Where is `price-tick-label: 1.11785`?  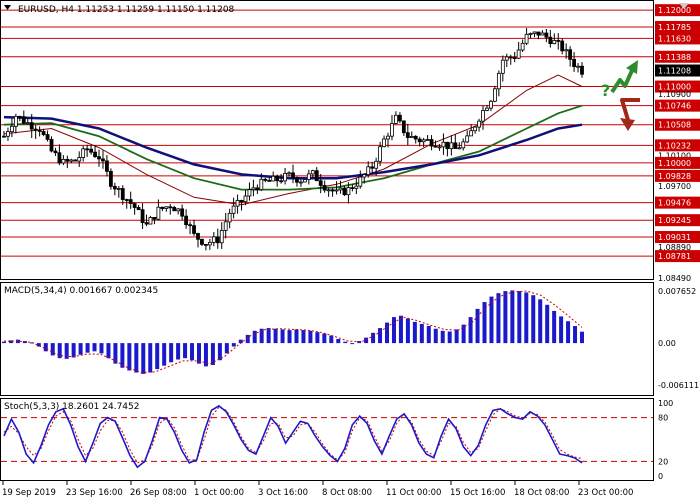
price-tick-label: 1.11785 is located at coordinates (674, 27).